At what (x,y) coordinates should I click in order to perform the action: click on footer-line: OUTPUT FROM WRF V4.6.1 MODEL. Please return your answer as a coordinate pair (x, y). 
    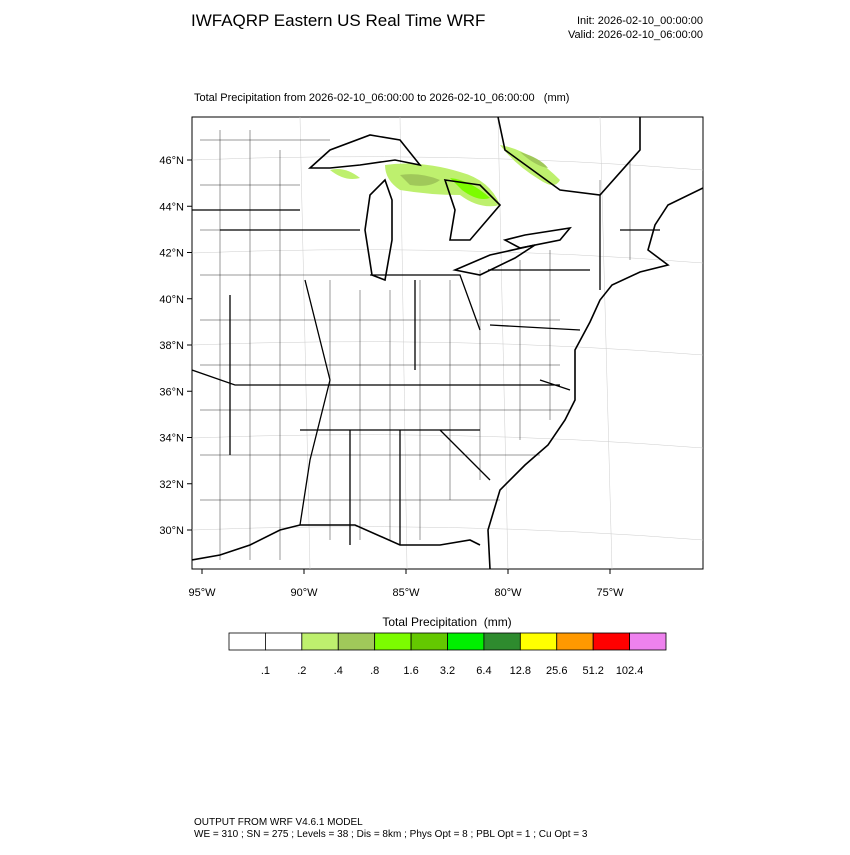
    Looking at the image, I should click on (278, 822).